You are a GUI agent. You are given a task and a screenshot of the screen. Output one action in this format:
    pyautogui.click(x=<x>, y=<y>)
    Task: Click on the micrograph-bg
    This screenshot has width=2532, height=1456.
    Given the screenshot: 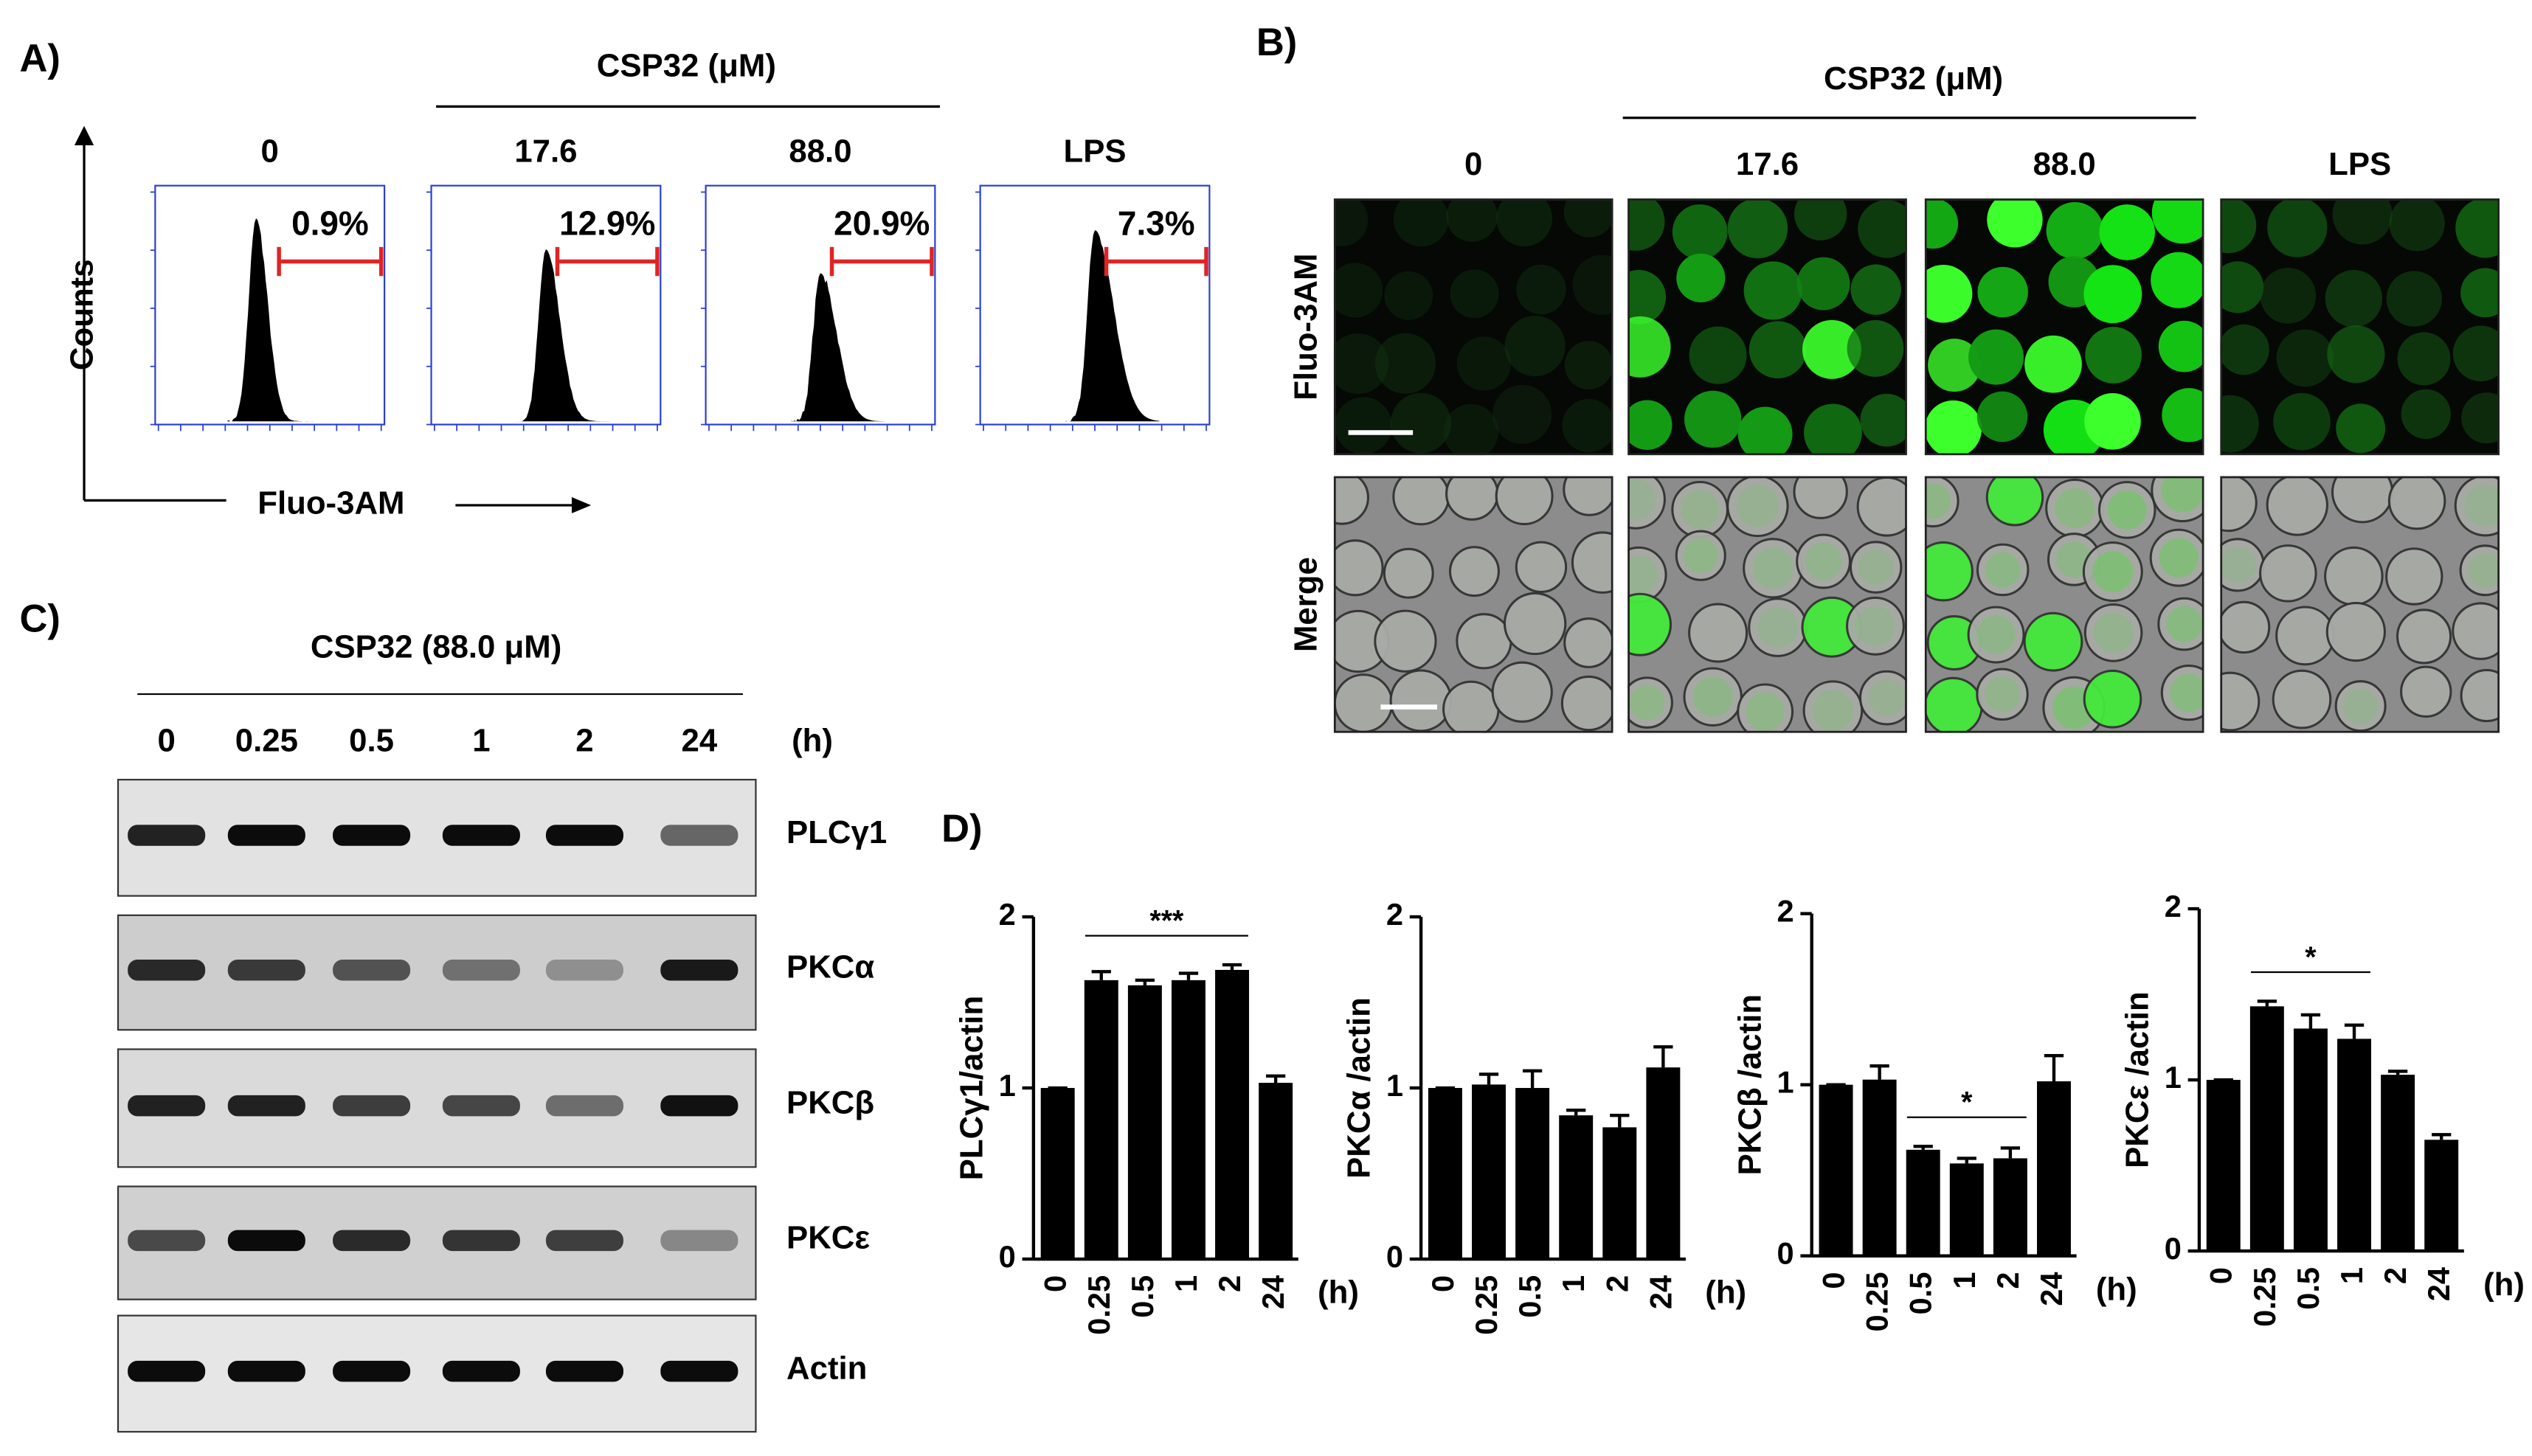 What is the action you would take?
    pyautogui.click(x=1473, y=327)
    